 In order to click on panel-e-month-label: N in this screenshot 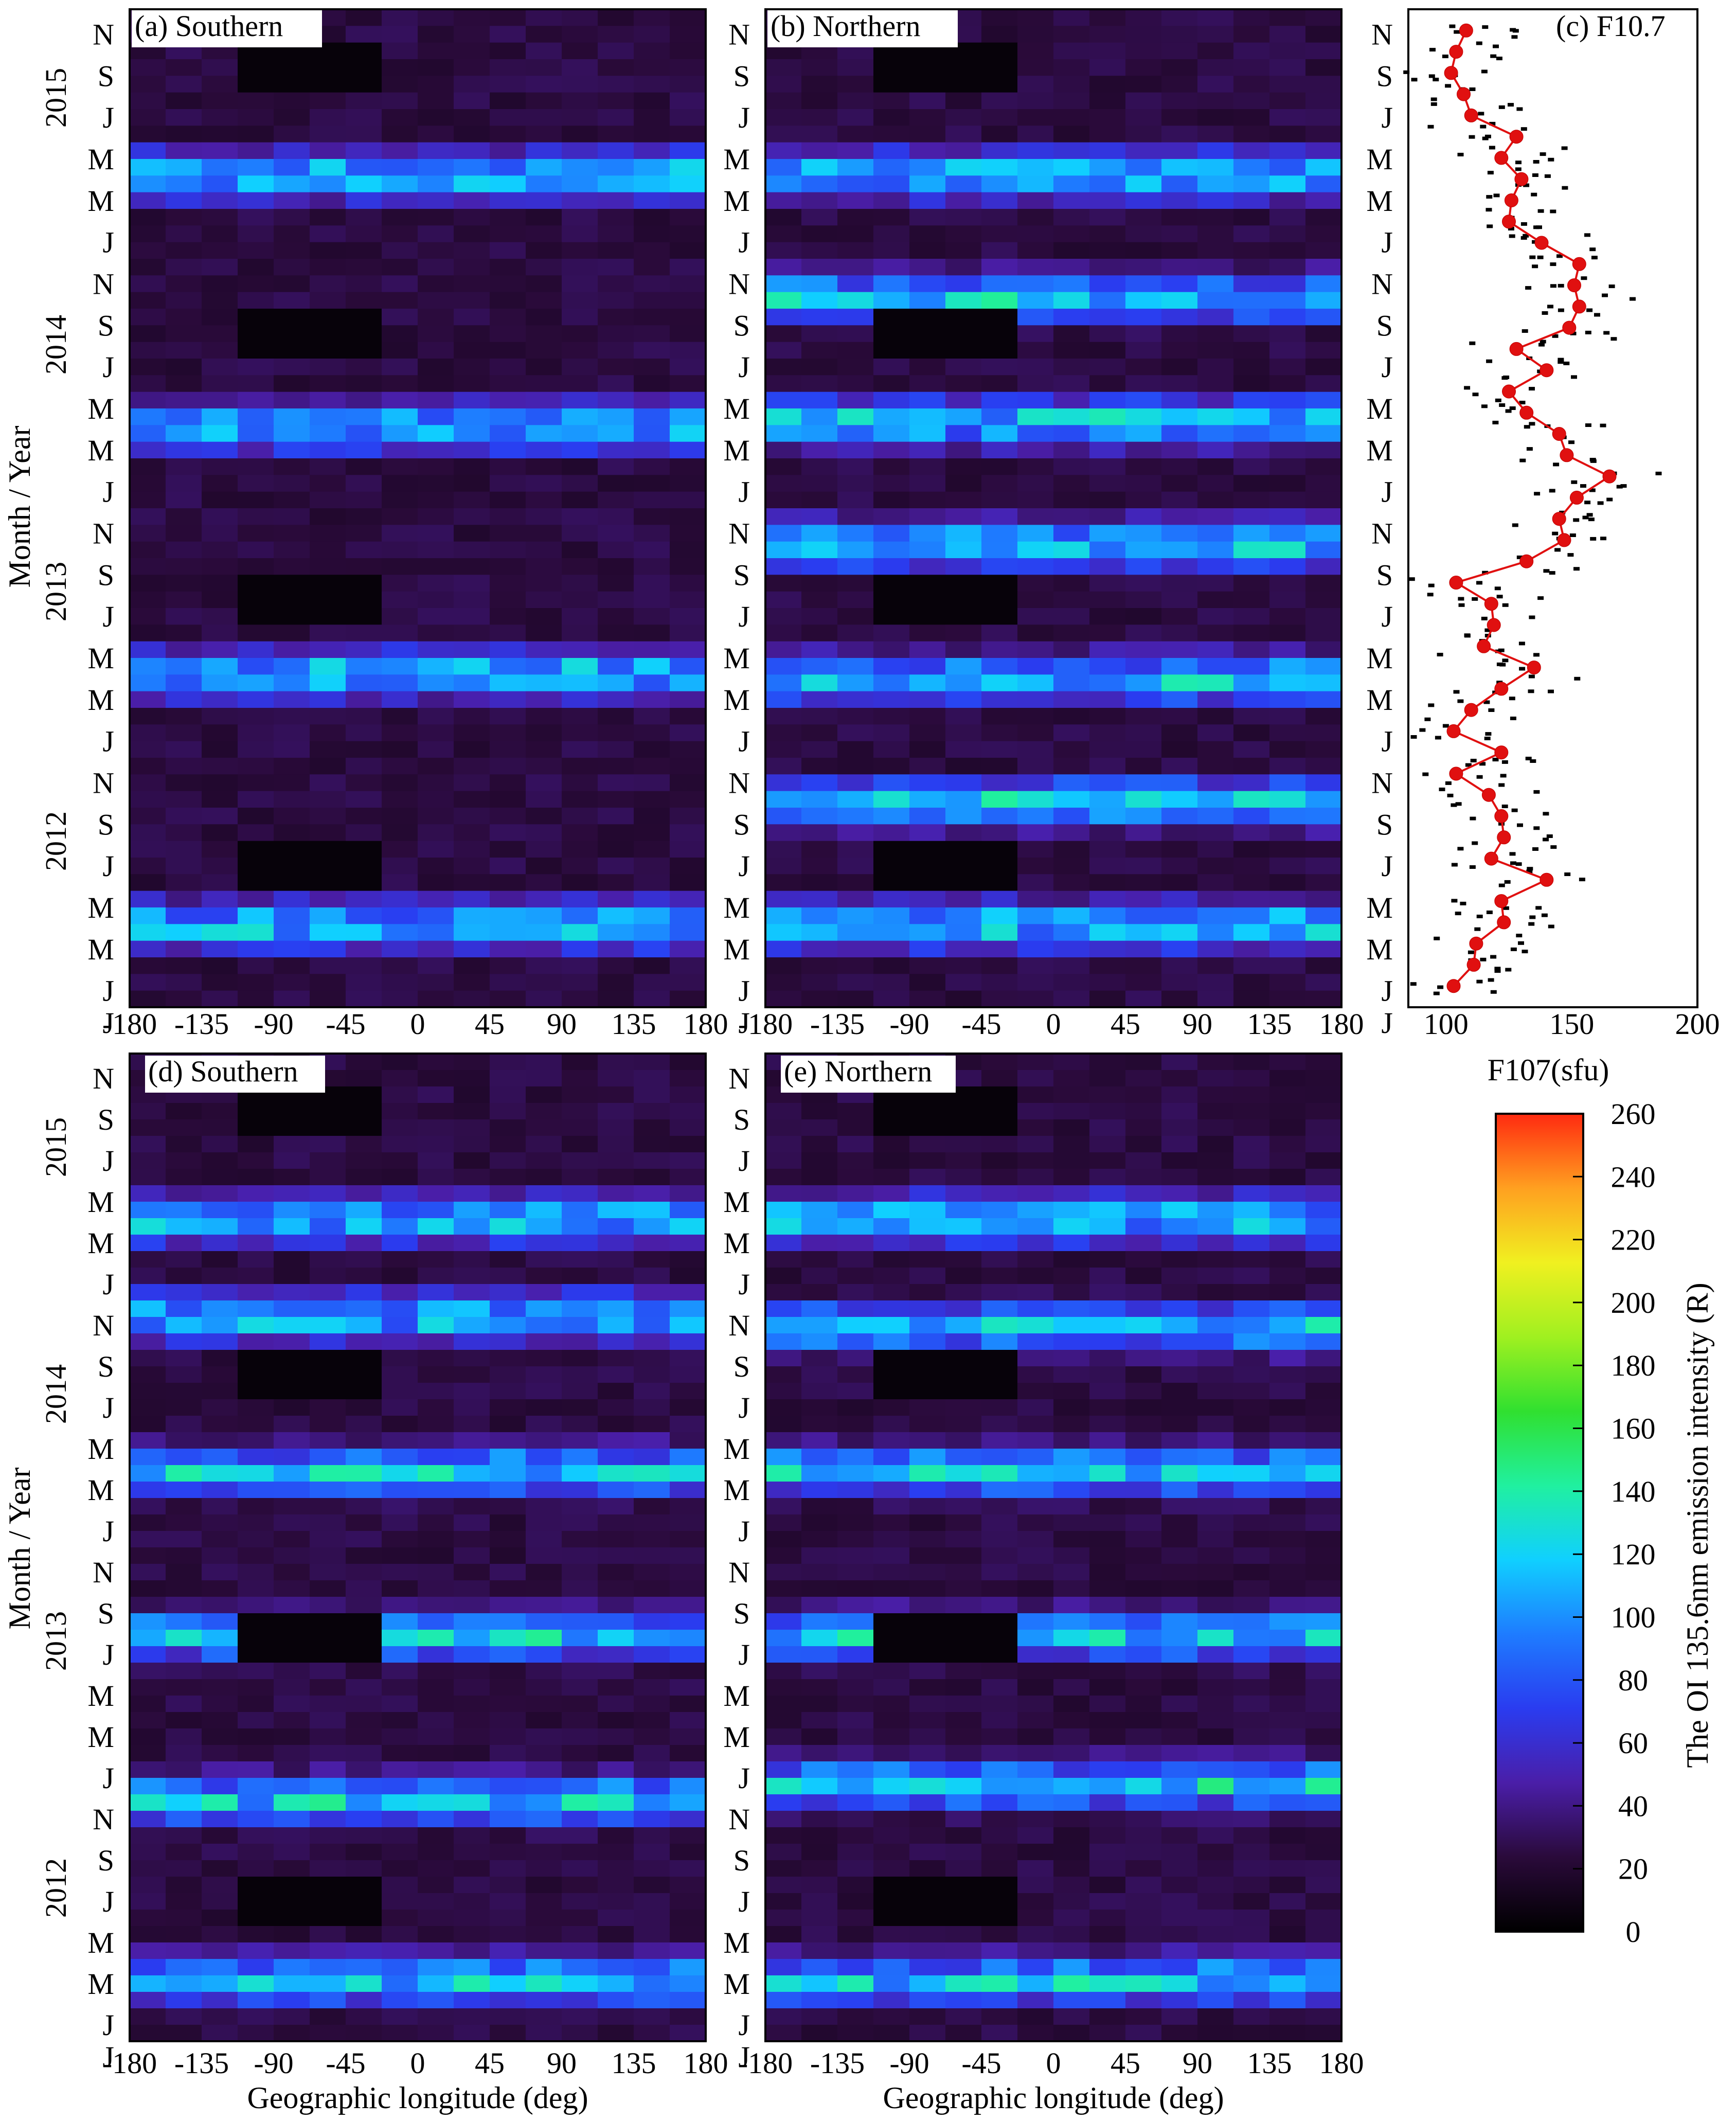, I will do `click(739, 1078)`.